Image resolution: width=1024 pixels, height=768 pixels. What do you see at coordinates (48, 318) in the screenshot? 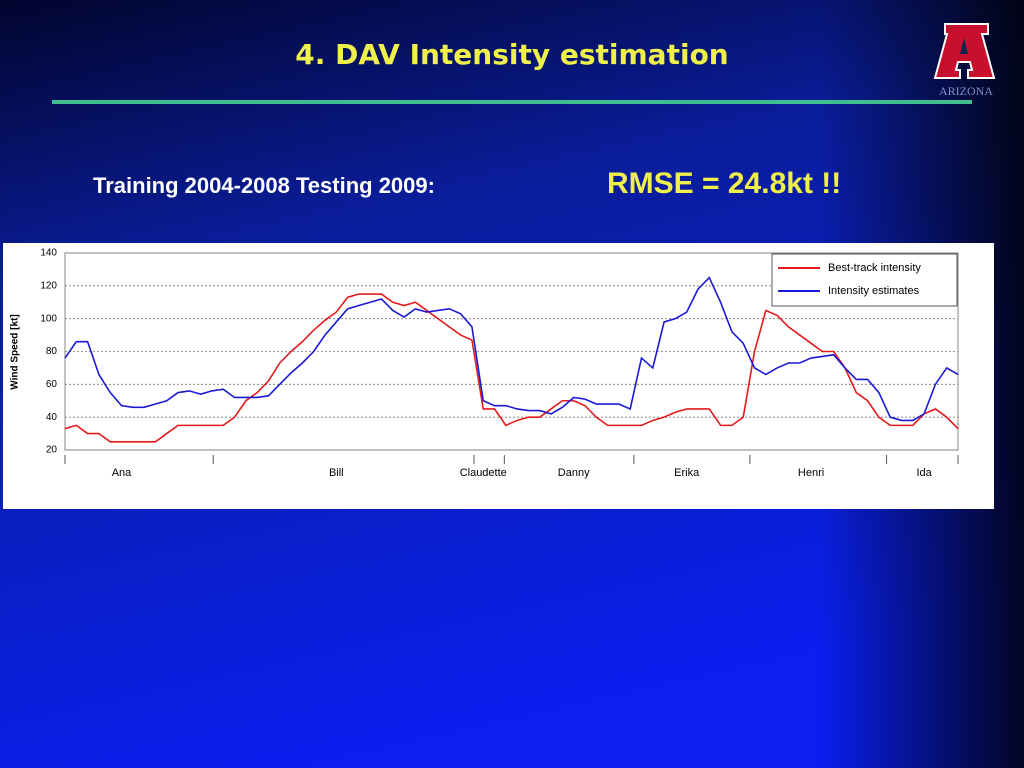
I see `y-tick-label: 100` at bounding box center [48, 318].